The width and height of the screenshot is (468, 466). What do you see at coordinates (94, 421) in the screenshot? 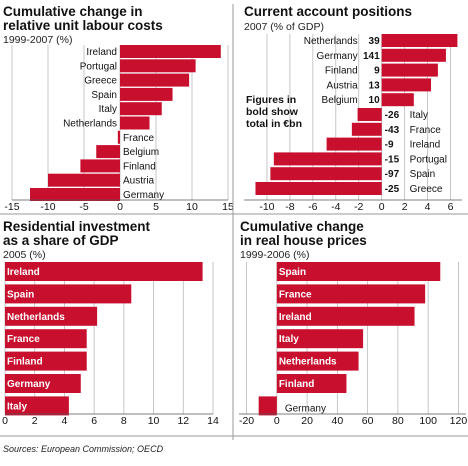
I see `x-tick-label: 6` at bounding box center [94, 421].